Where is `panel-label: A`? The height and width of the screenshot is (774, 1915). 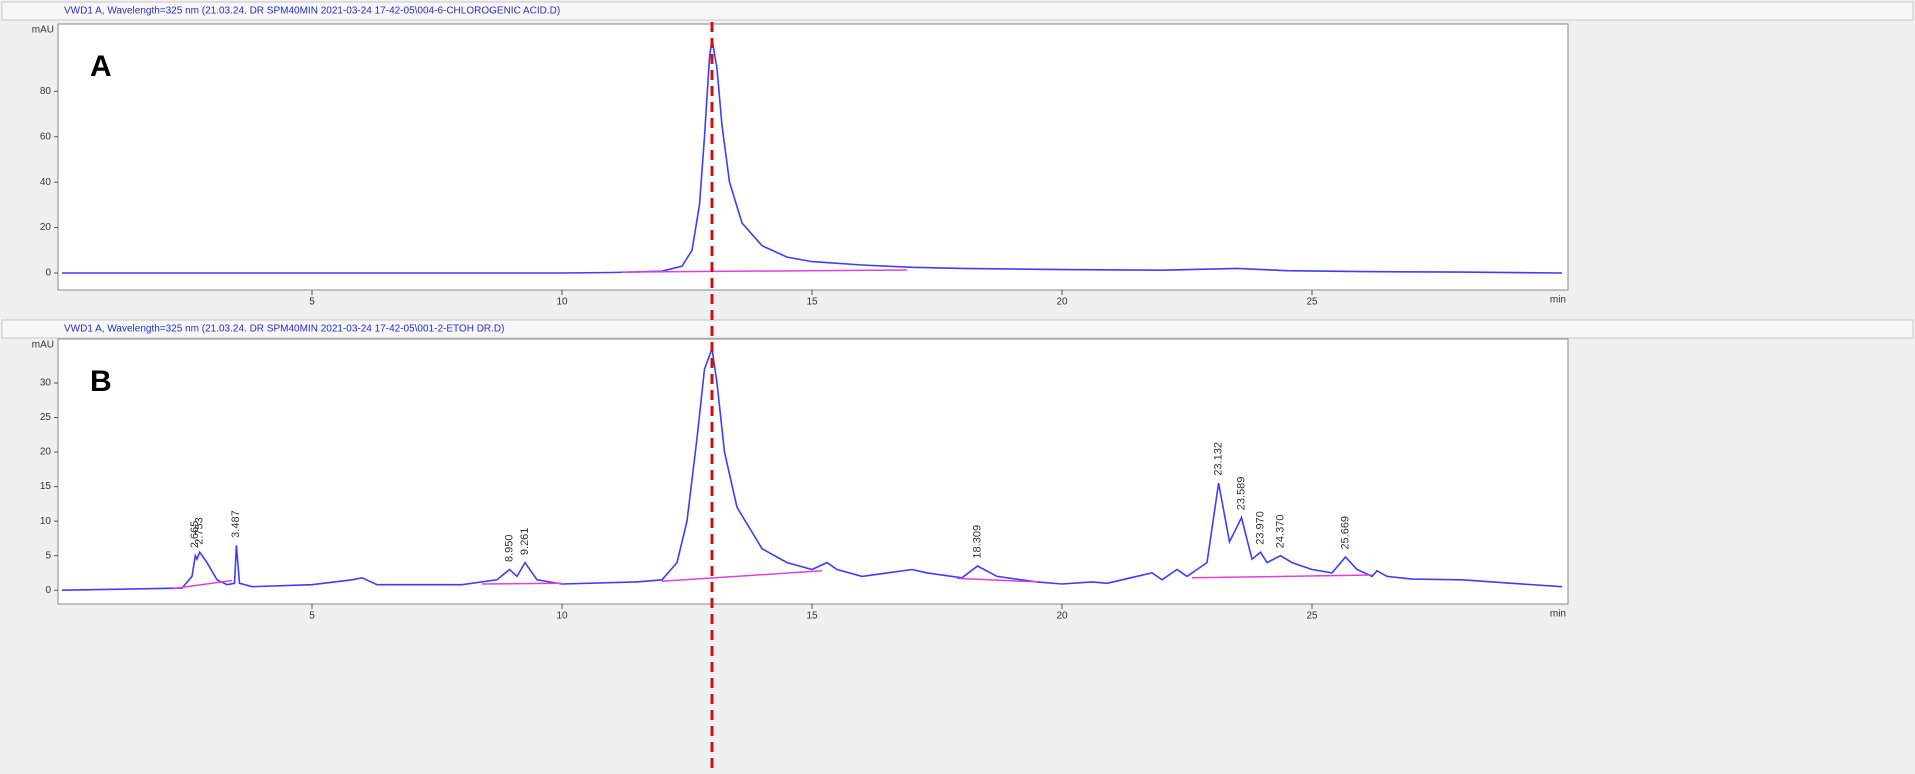
panel-label: A is located at coordinates (101, 66).